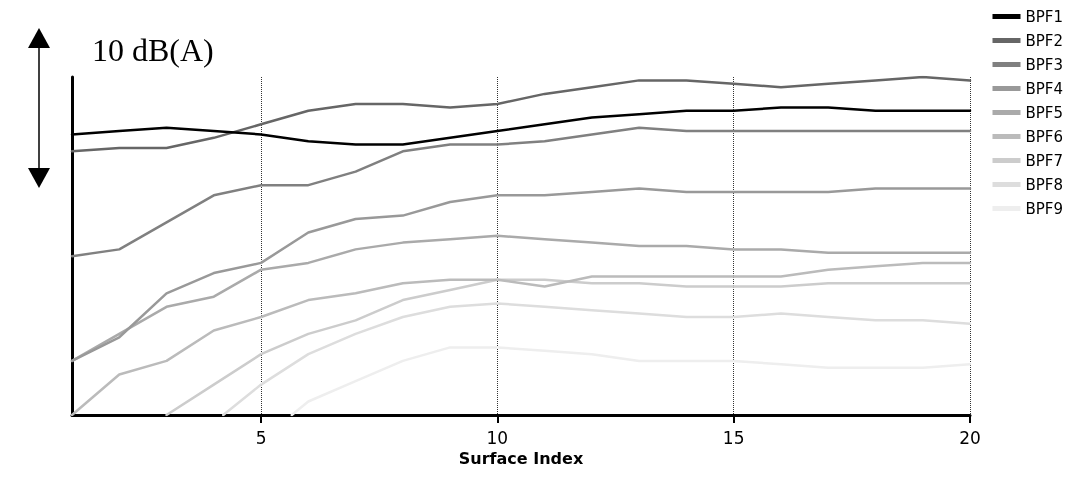 The width and height of the screenshot is (1070, 485). Describe the element at coordinates (1044, 184) in the screenshot. I see `legend-label: BPF8` at that location.